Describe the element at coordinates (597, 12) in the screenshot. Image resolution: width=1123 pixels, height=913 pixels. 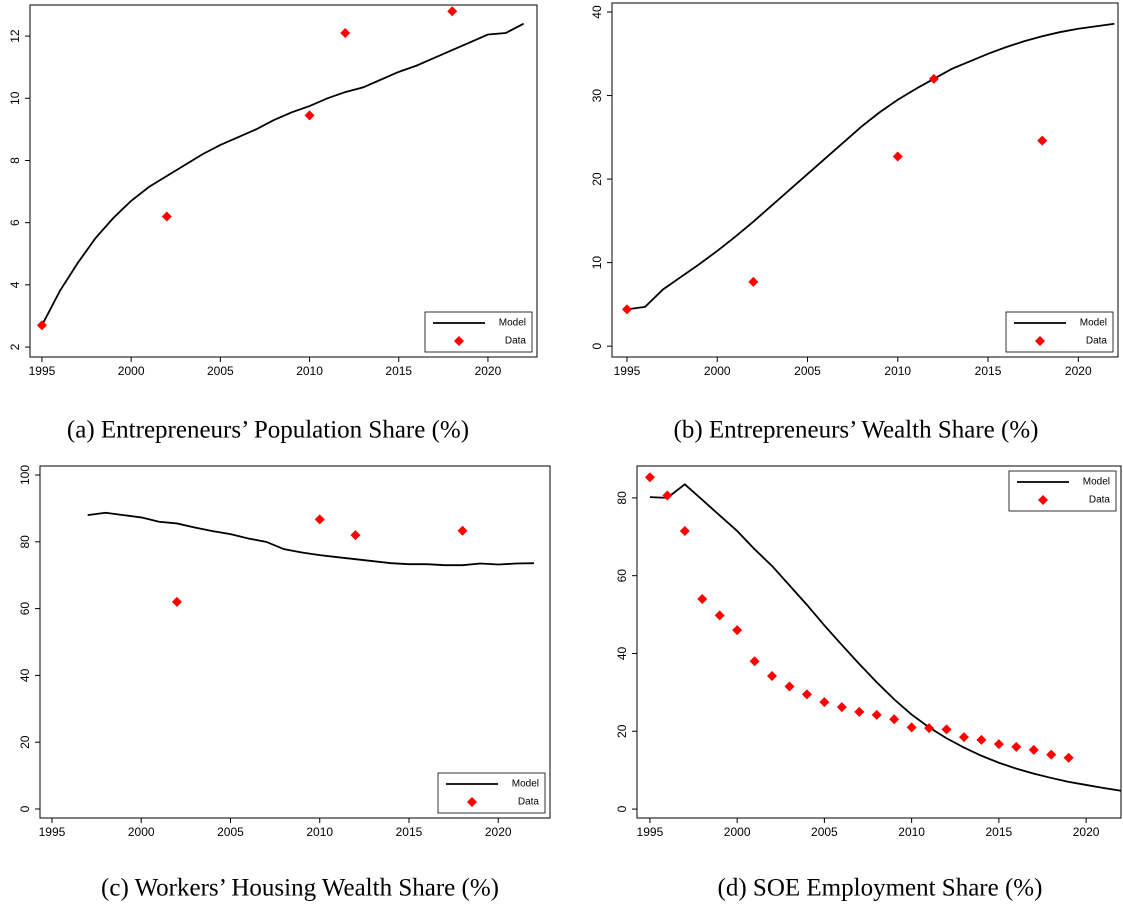
I see `y-tick-label: 40` at that location.